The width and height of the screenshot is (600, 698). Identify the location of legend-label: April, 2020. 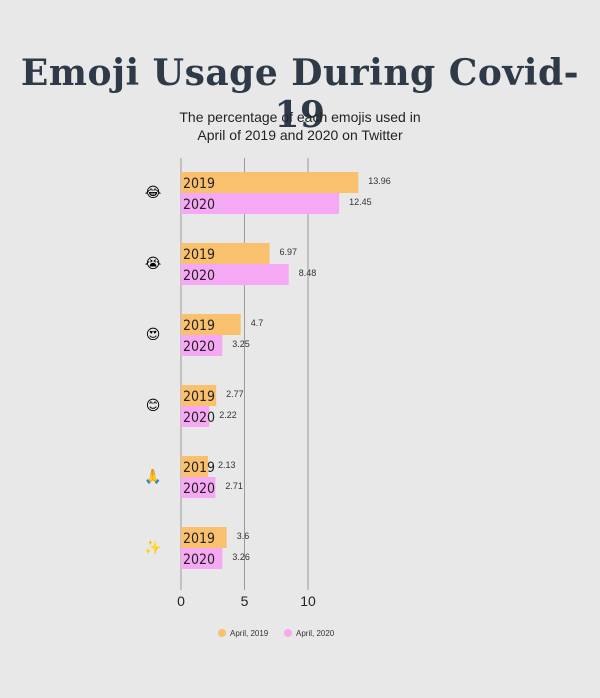
(315, 633).